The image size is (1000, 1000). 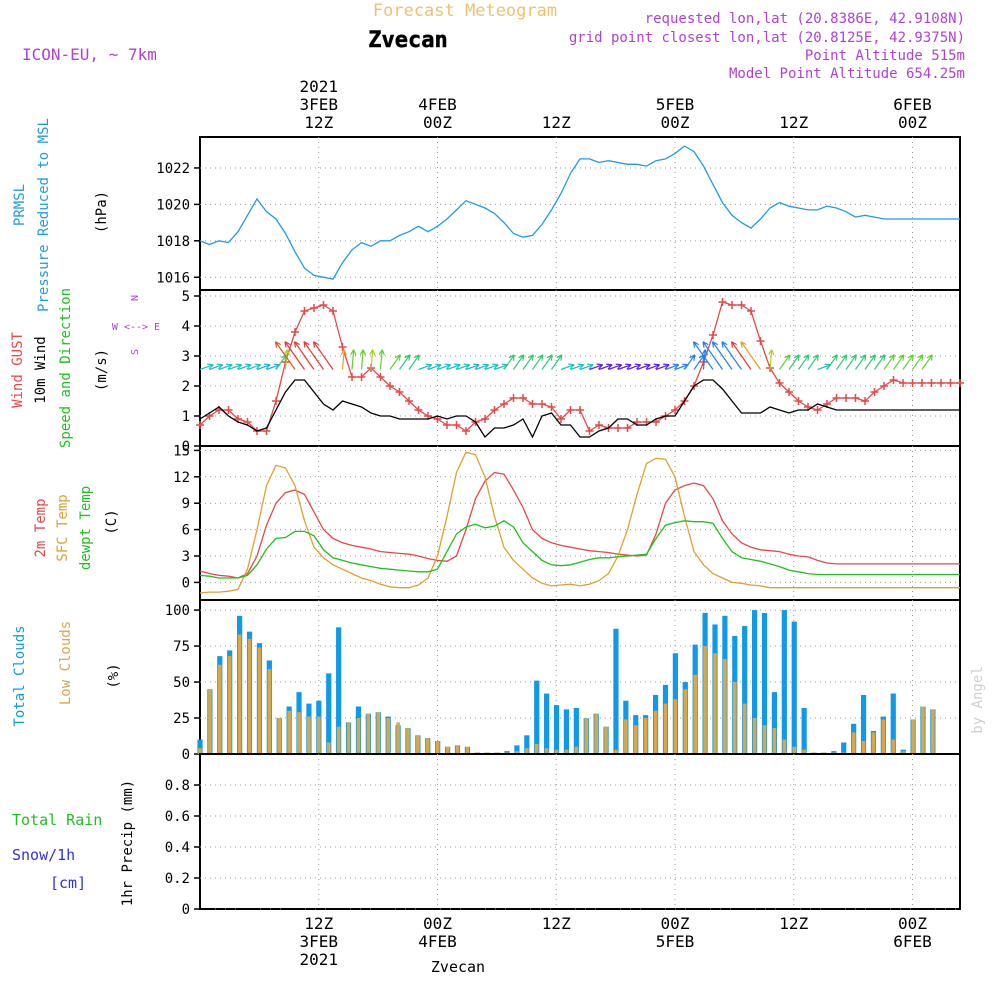 What do you see at coordinates (318, 104) in the screenshot?
I see `top-time-label-0-1: 3FEB` at bounding box center [318, 104].